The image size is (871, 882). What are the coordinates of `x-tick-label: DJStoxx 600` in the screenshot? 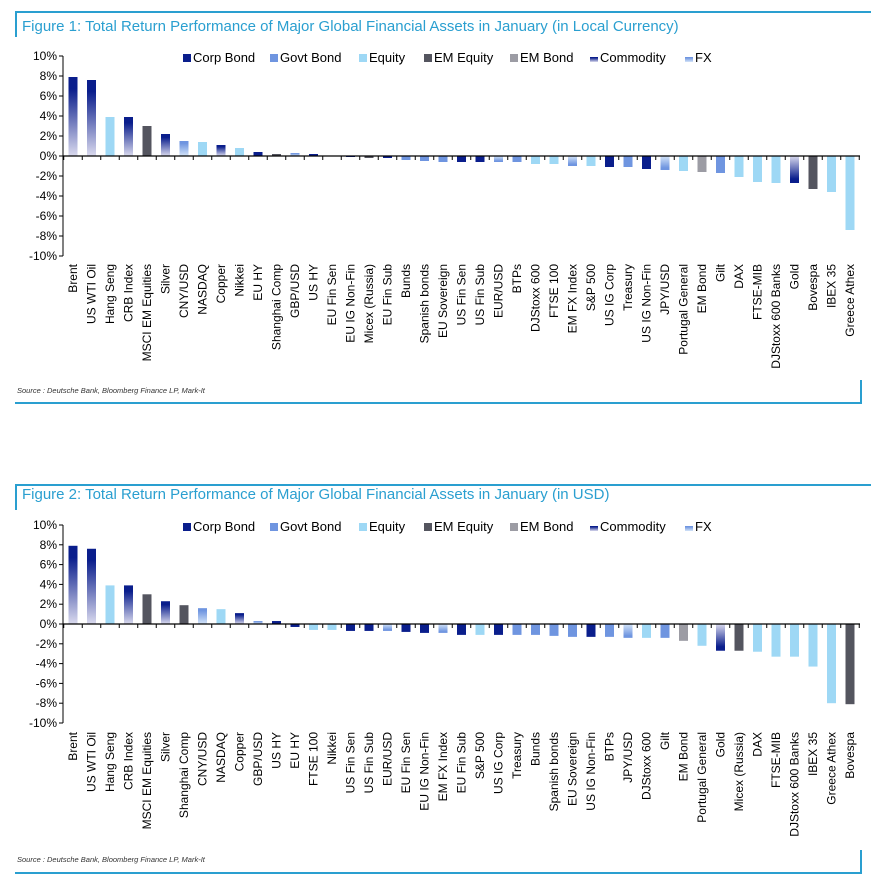 It's located at (647, 766).